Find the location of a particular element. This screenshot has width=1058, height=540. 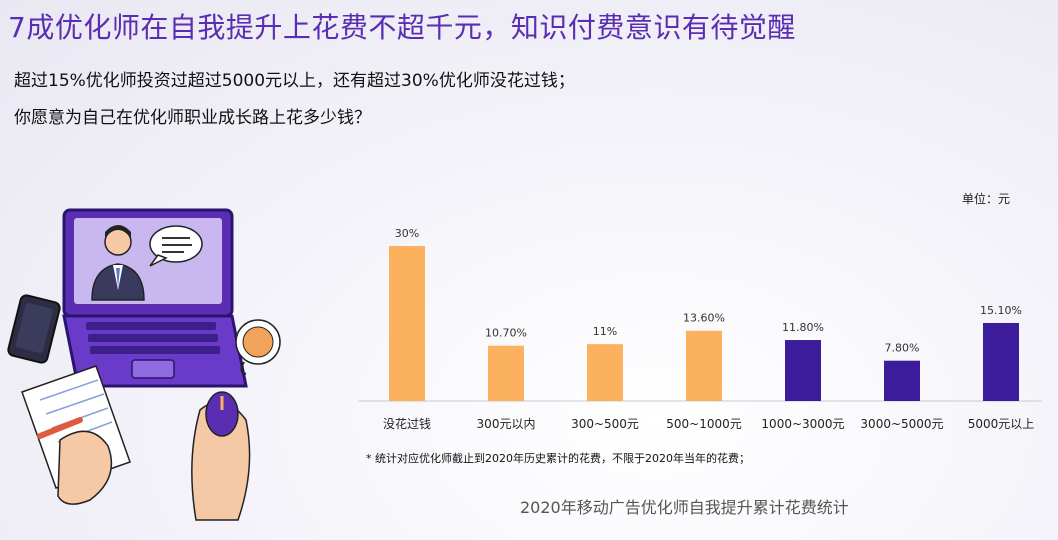

bar-value-label-5: 7.80% is located at coordinates (902, 348).